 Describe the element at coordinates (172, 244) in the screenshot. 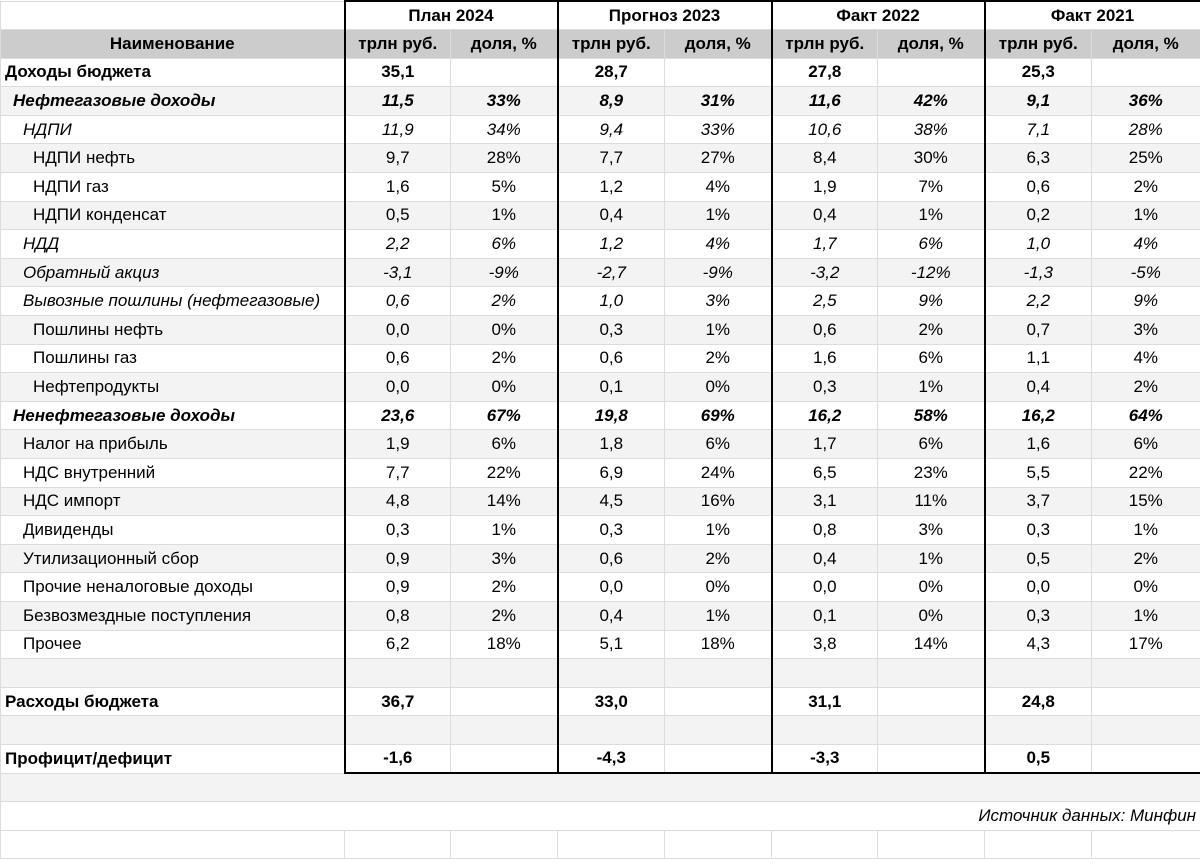

I see `row-label: НДД` at that location.